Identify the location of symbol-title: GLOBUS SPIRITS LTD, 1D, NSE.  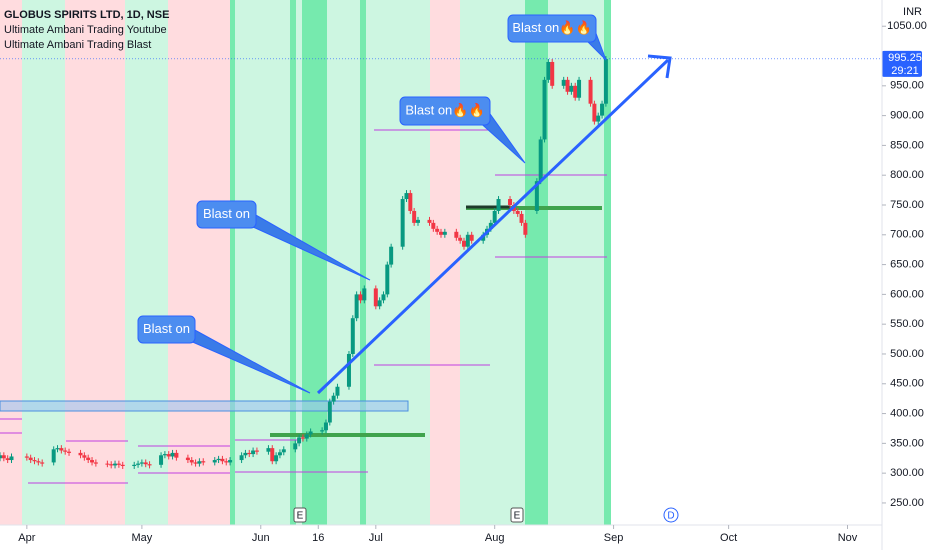
(86, 15).